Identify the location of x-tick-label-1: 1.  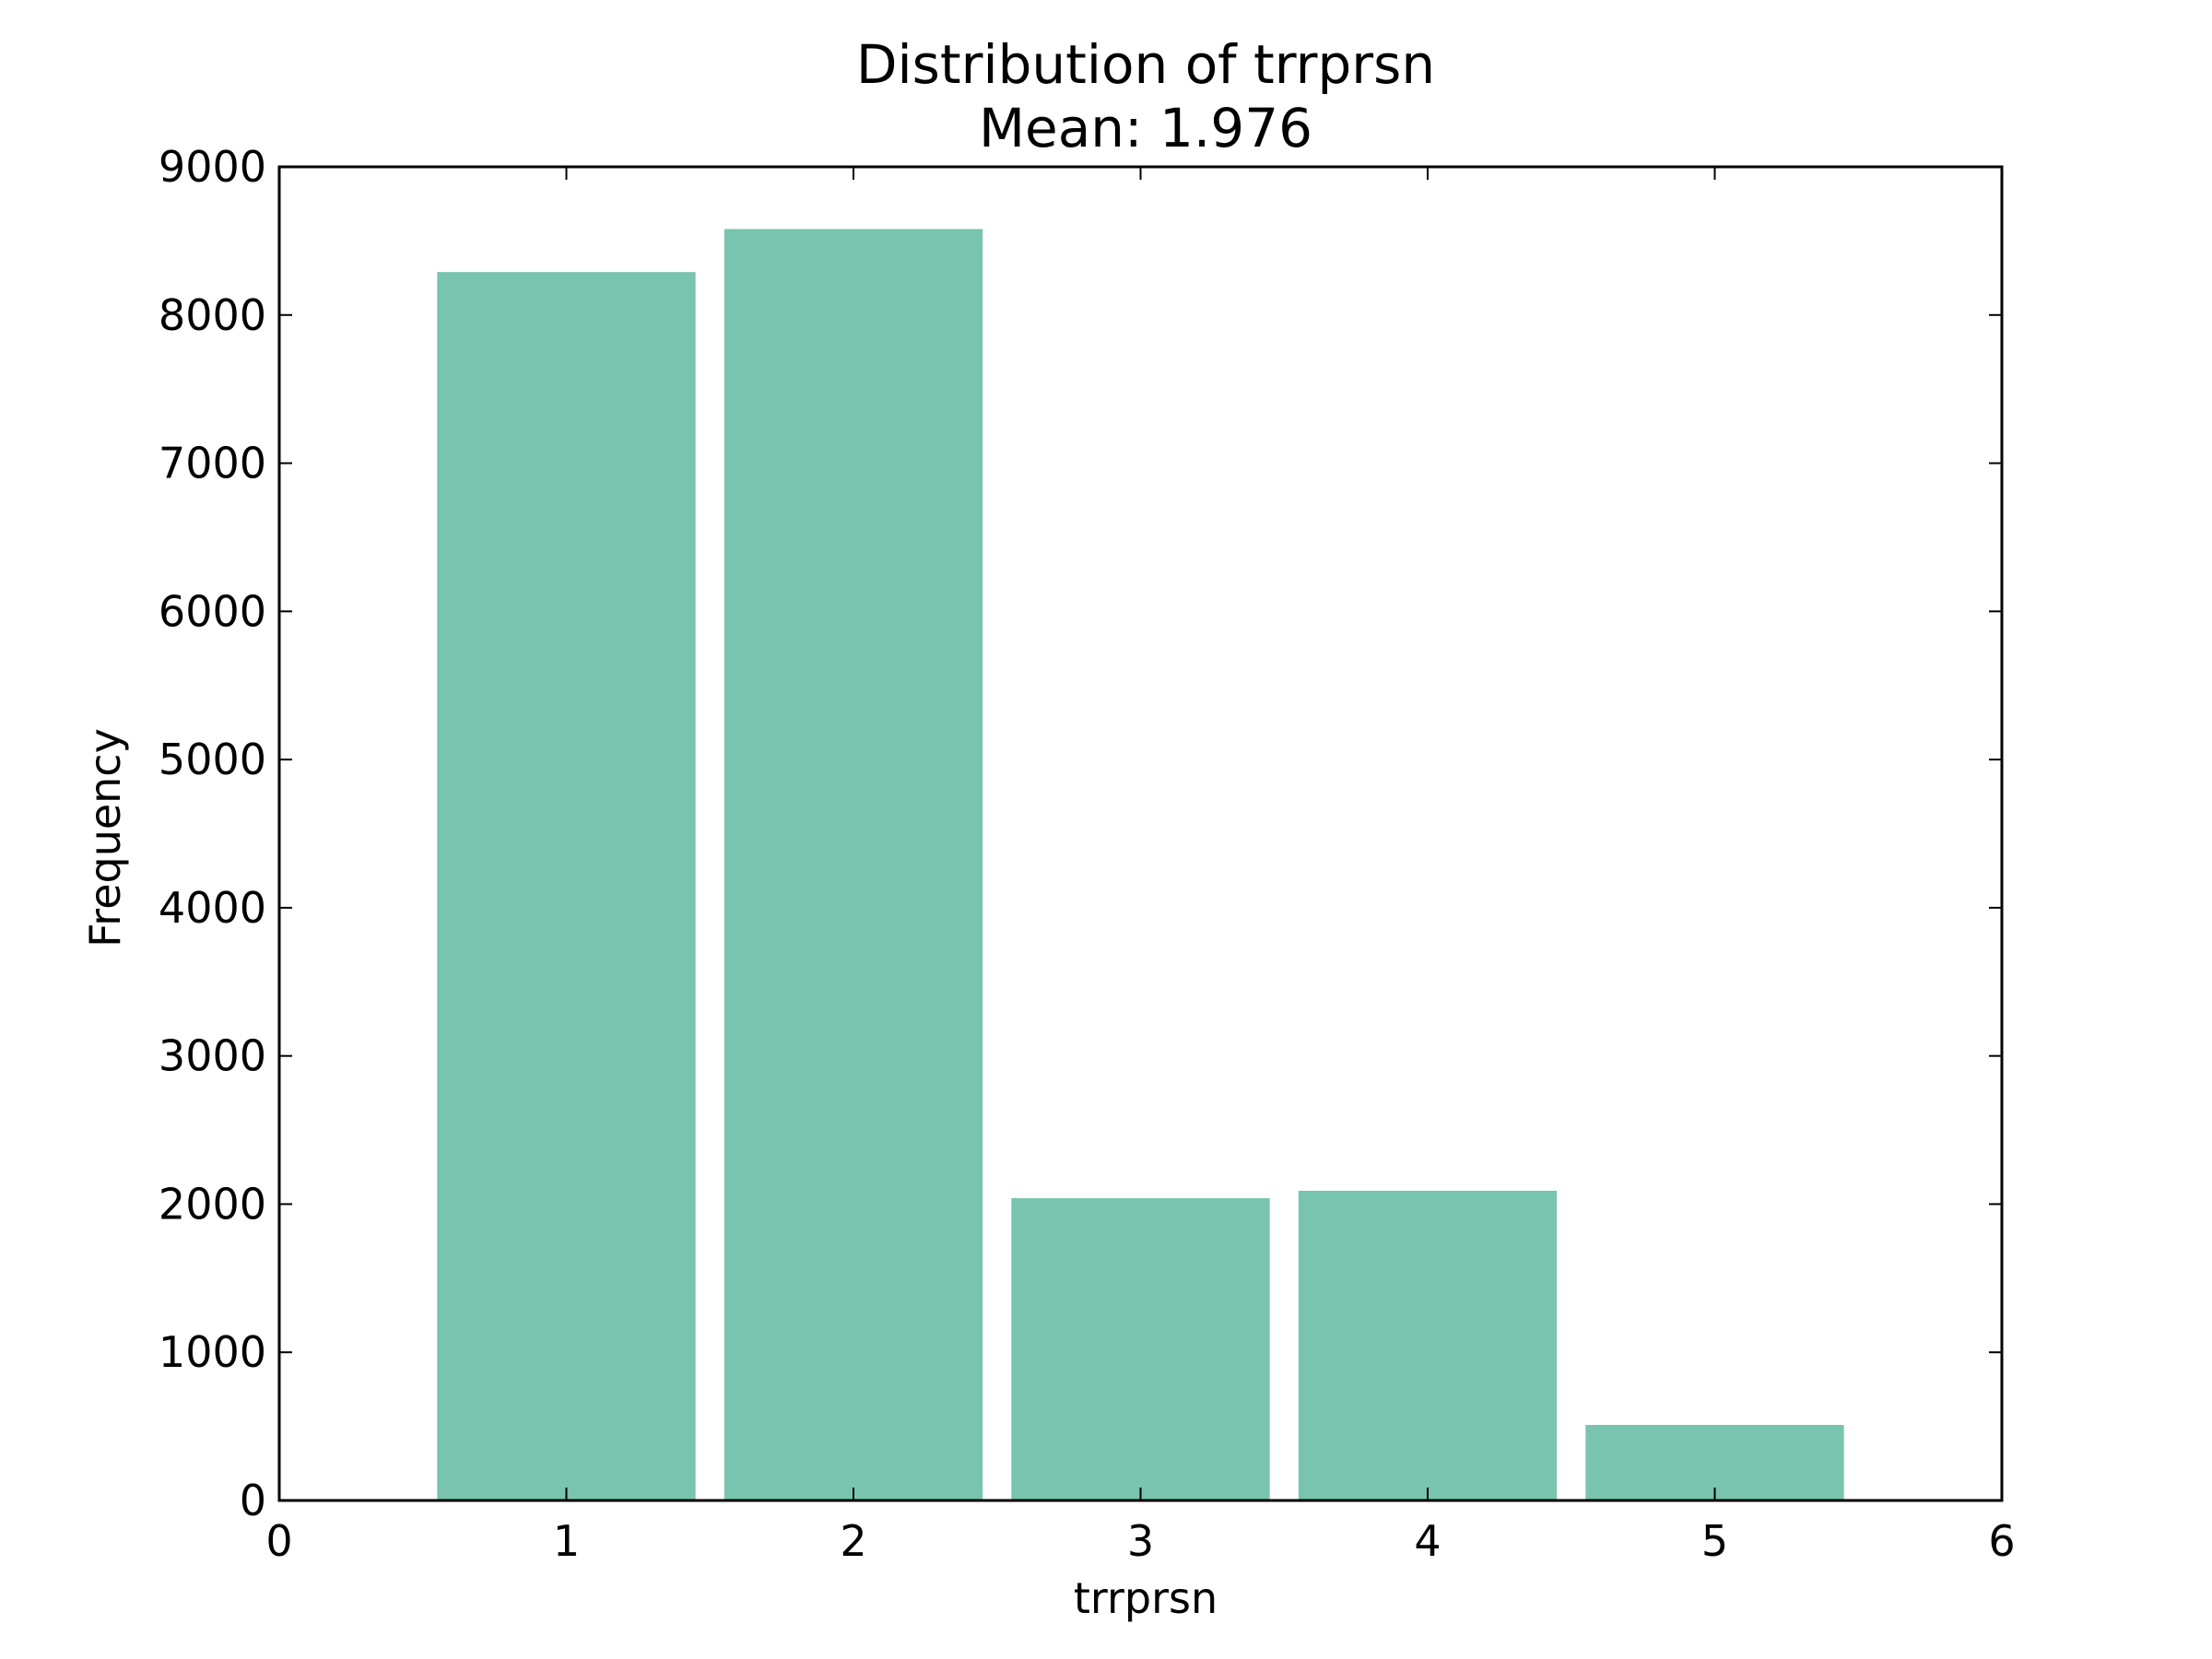
(566, 1541).